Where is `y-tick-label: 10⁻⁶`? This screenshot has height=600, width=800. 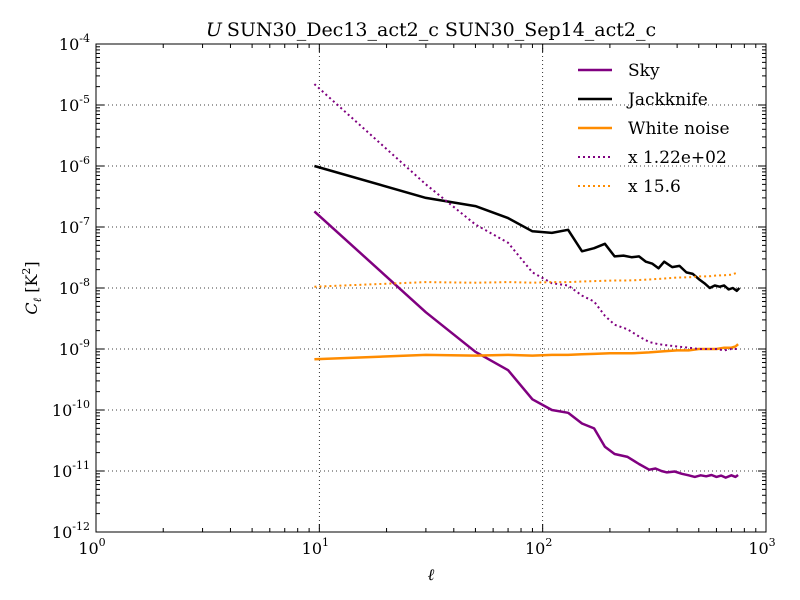
y-tick-label: 10⁻⁶ is located at coordinates (74, 165).